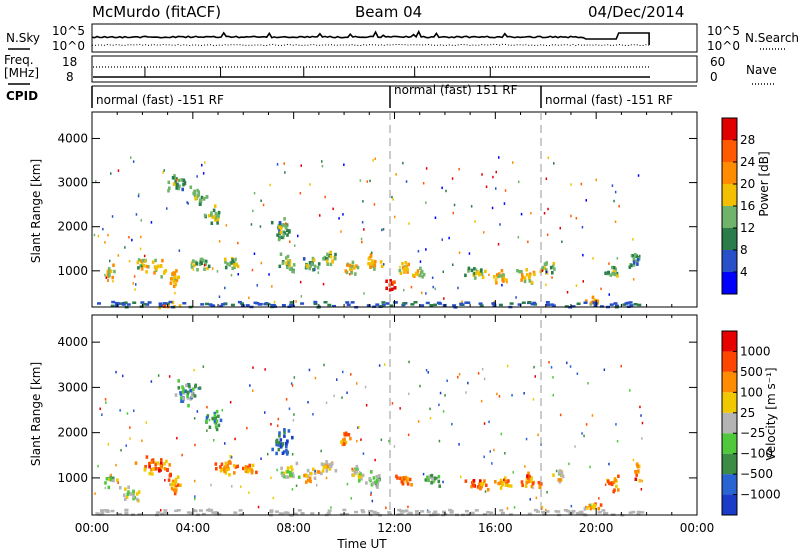 The image size is (800, 554). Describe the element at coordinates (394, 38) in the screenshot. I see `noise-panel-frame` at that location.